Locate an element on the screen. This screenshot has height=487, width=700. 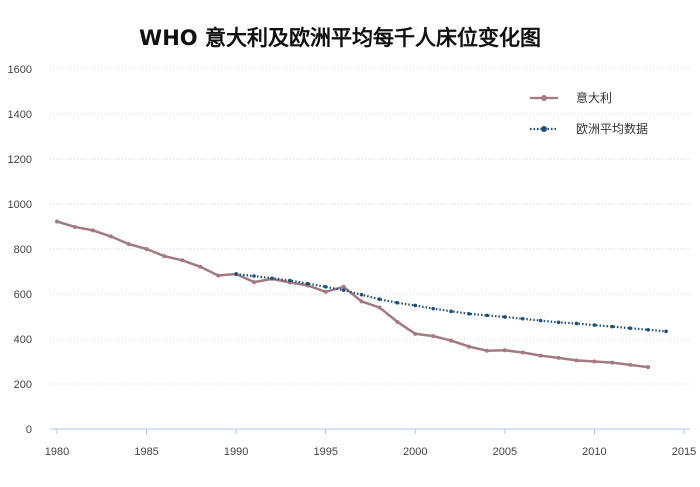
x-tick-label: 2000 is located at coordinates (415, 452).